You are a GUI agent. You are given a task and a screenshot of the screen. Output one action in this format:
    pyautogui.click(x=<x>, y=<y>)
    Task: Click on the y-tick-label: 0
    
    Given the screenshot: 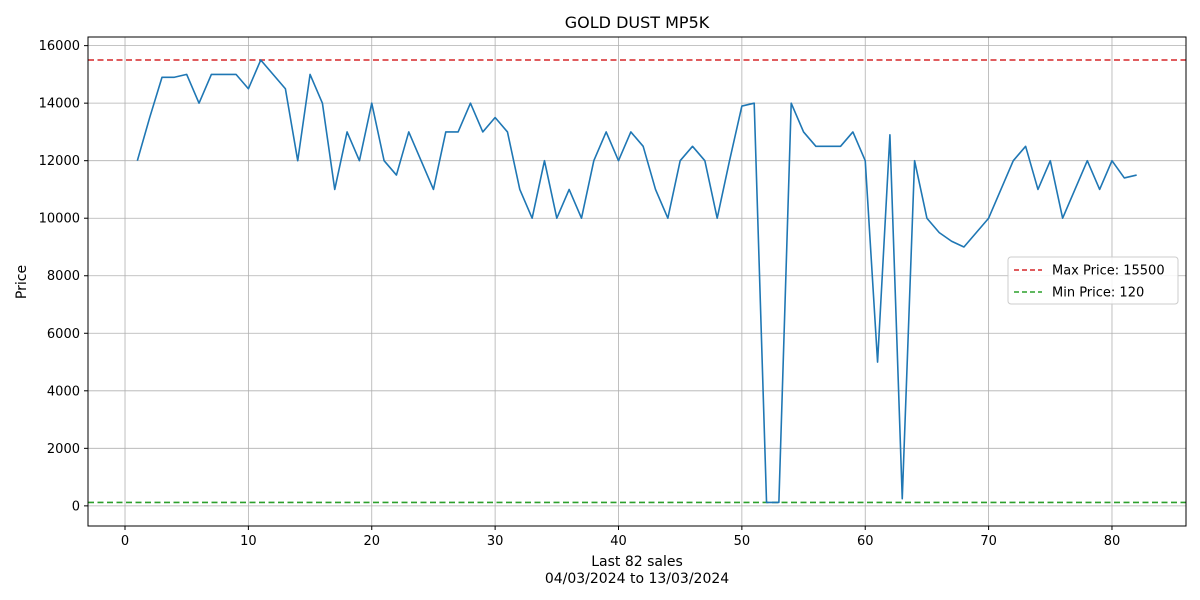 What is the action you would take?
    pyautogui.click(x=76, y=506)
    